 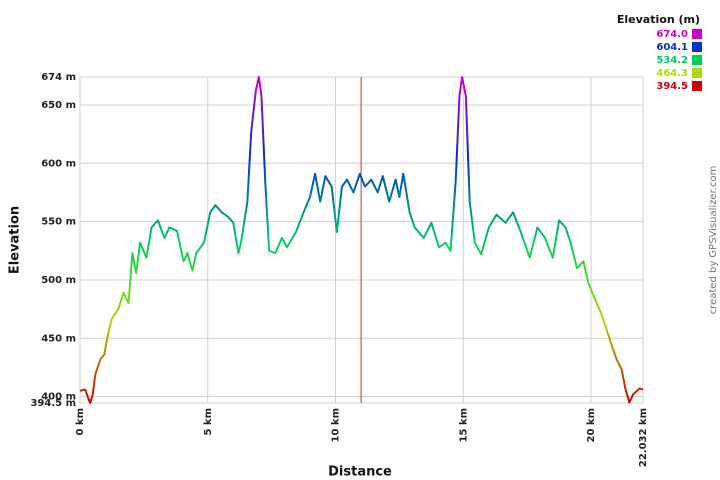 I want to click on x-axis-title: Distance, so click(x=360, y=472).